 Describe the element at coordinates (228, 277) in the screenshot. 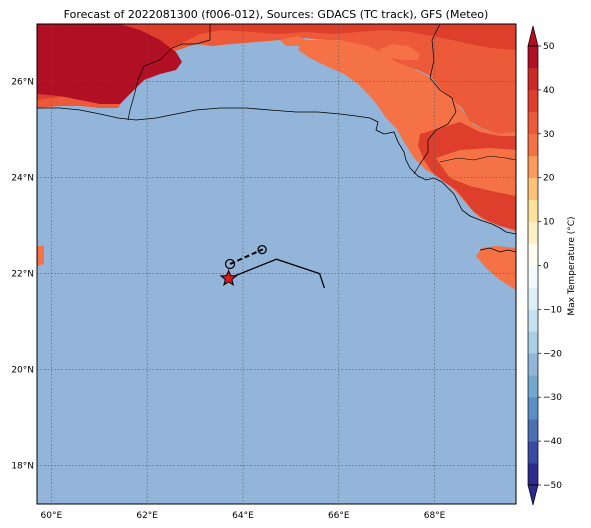

I see `current-position-star` at that location.